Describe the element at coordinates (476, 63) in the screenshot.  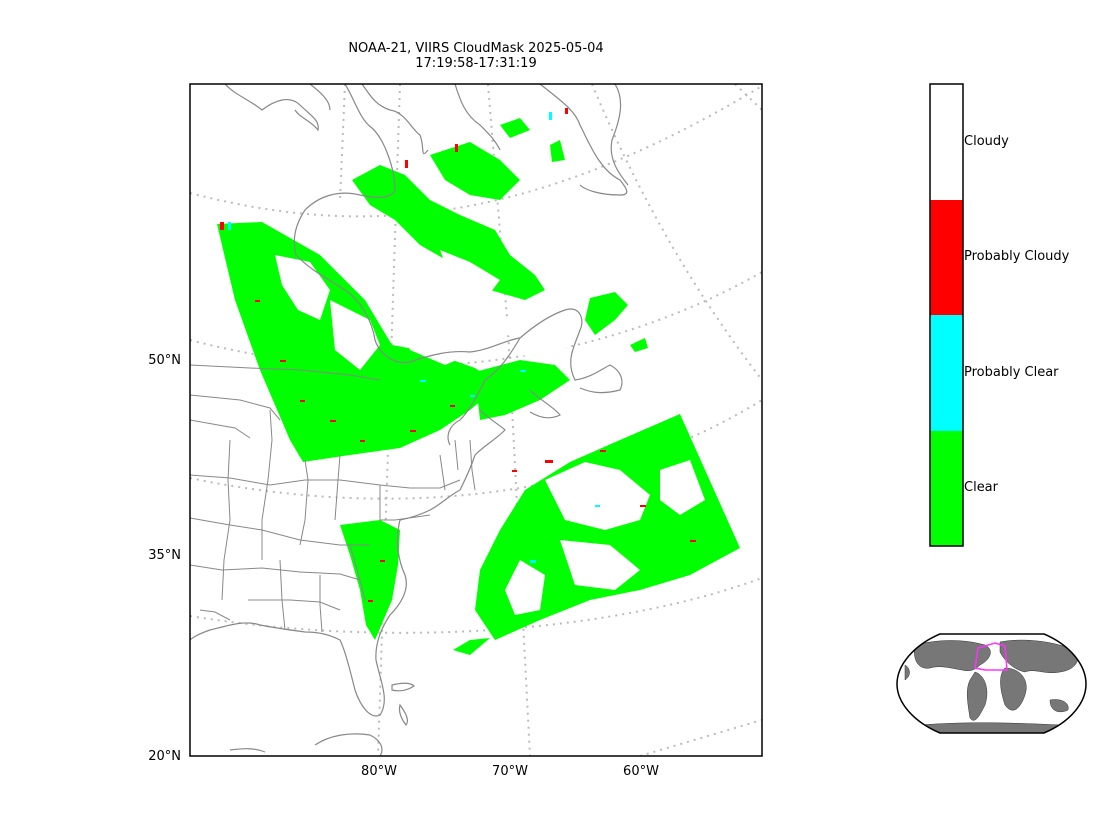
I see `title-line-2: 17:19:58-17:31:19` at that location.